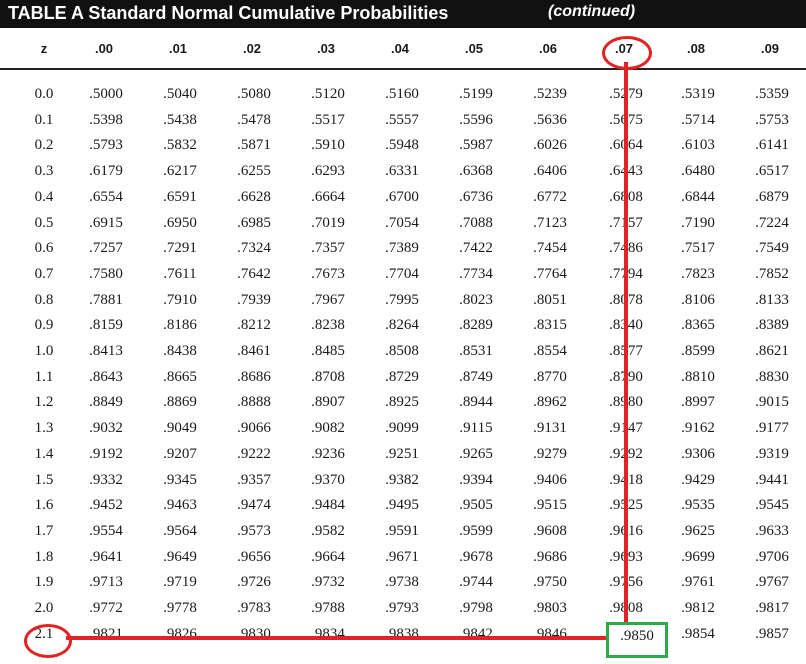 This screenshot has height=664, width=806. What do you see at coordinates (402, 633) in the screenshot?
I see `table-cell: .9838` at bounding box center [402, 633].